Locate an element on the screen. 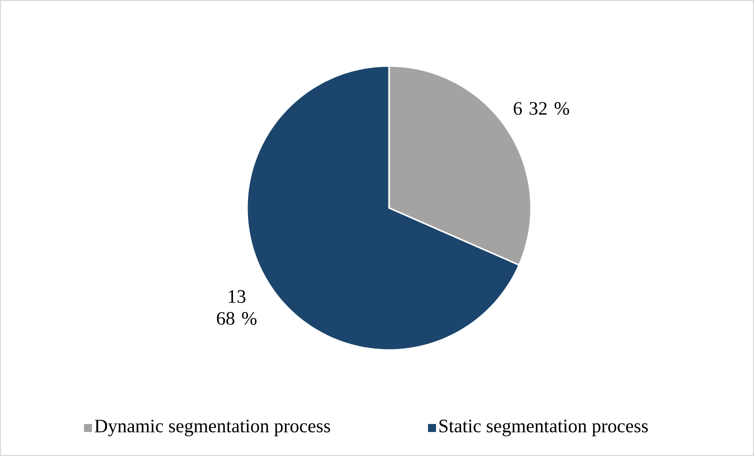  legend-label: Dynamic segmentation process is located at coordinates (212, 428).